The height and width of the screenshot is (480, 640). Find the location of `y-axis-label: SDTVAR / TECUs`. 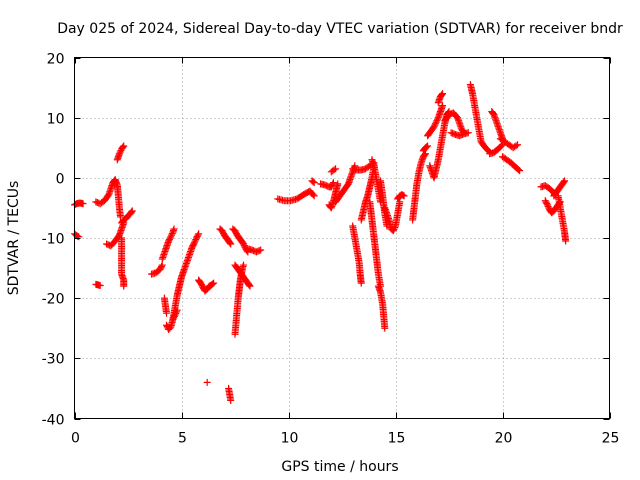

y-axis-label: SDTVAR / TECUs is located at coordinates (14, 238).